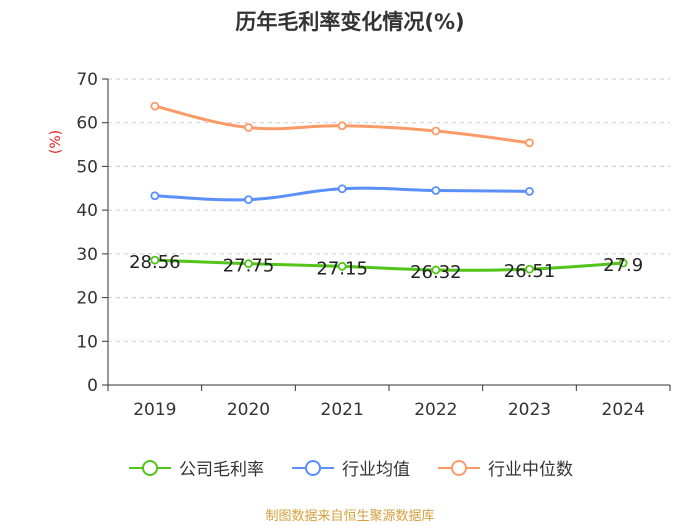  I want to click on x-tick-label: 2019, so click(154, 410).